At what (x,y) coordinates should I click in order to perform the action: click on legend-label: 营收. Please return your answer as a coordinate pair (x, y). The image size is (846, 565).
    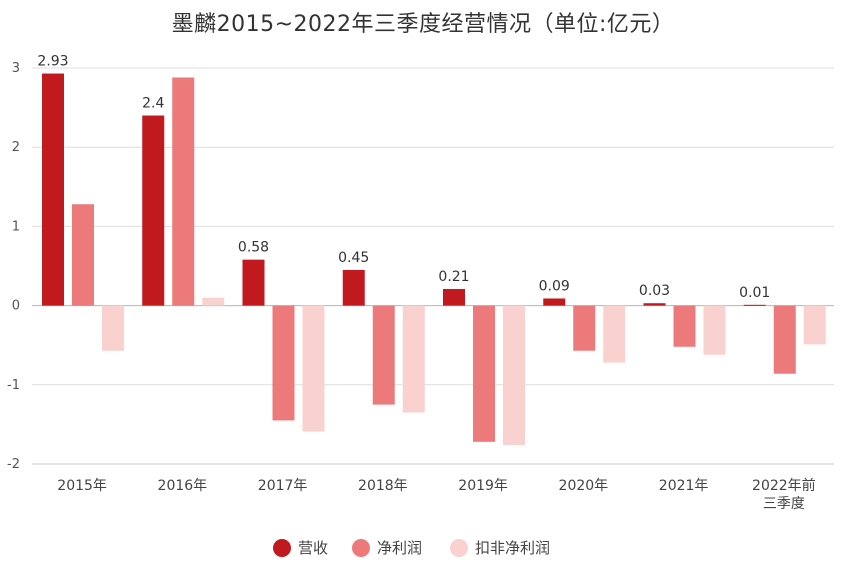
    Looking at the image, I should click on (313, 548).